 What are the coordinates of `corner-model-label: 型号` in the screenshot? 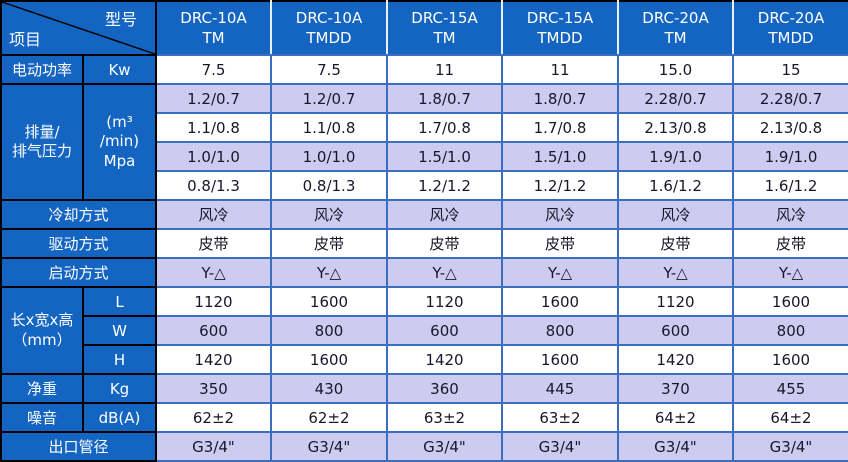 It's located at (120, 19).